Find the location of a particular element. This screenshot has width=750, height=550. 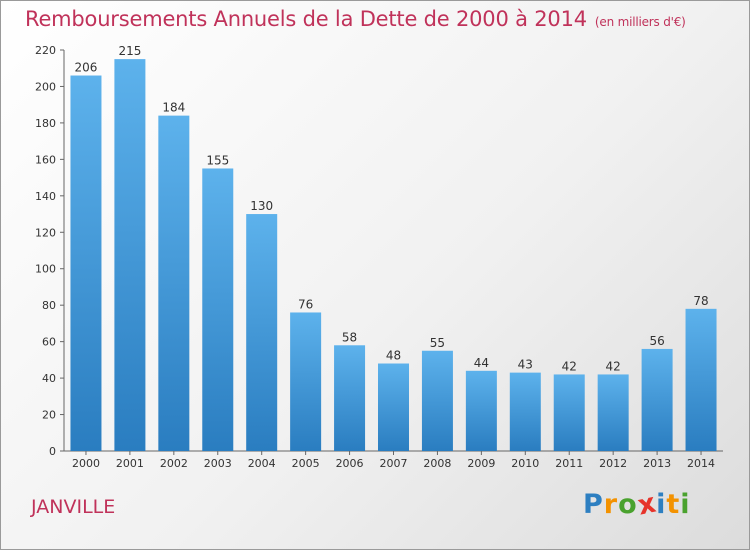

bar-2013 is located at coordinates (657, 399).